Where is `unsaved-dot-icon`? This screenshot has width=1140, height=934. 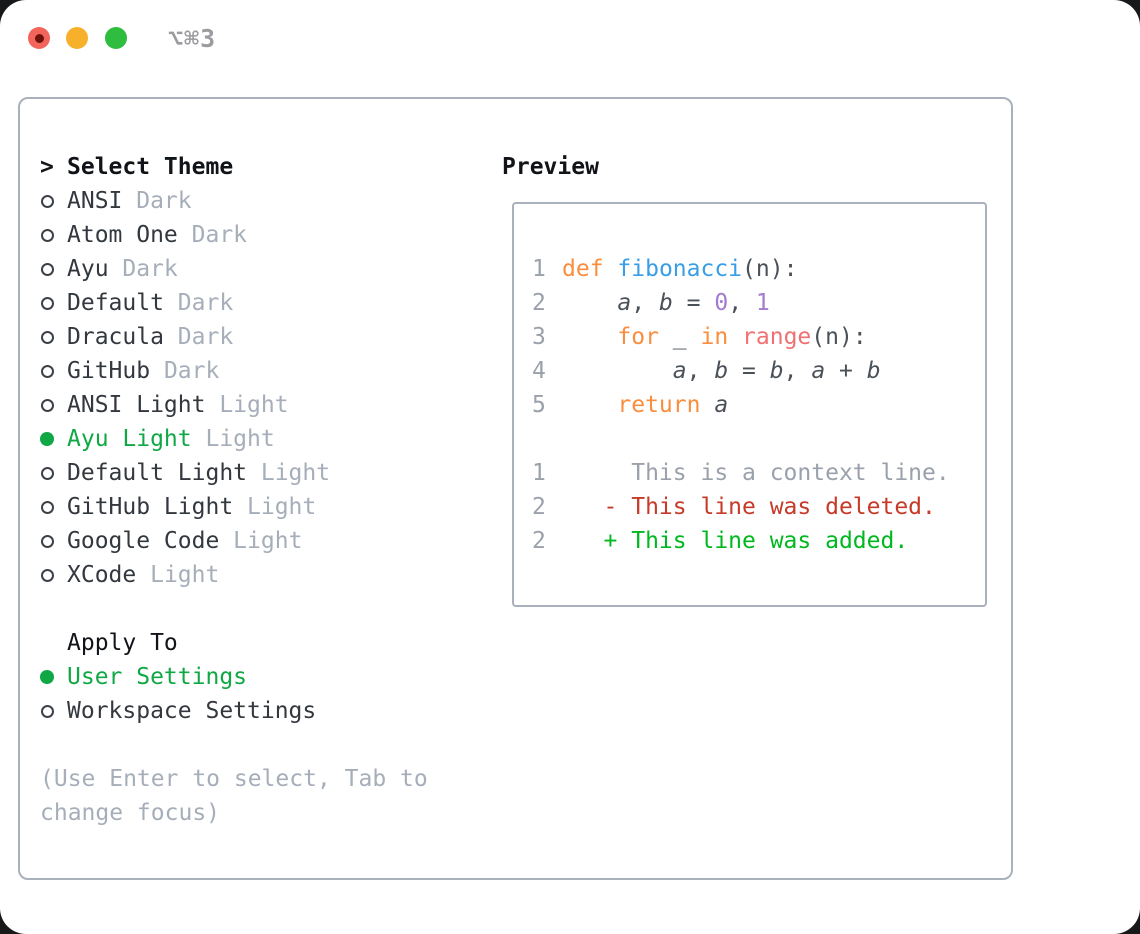
unsaved-dot-icon is located at coordinates (39, 38).